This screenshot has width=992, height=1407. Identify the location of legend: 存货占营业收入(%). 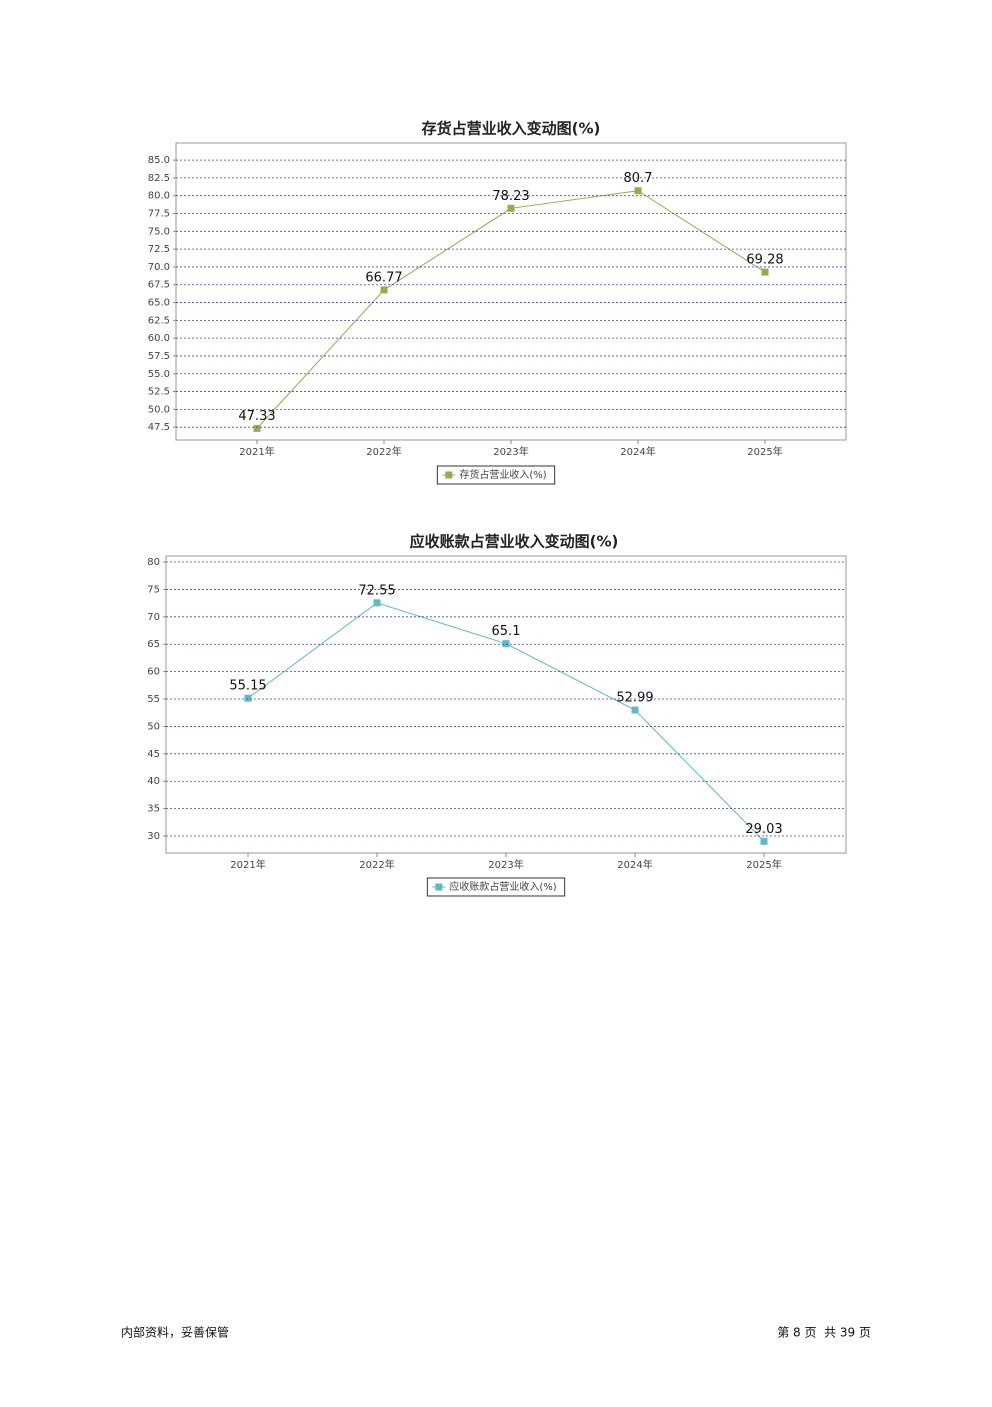
(496, 475).